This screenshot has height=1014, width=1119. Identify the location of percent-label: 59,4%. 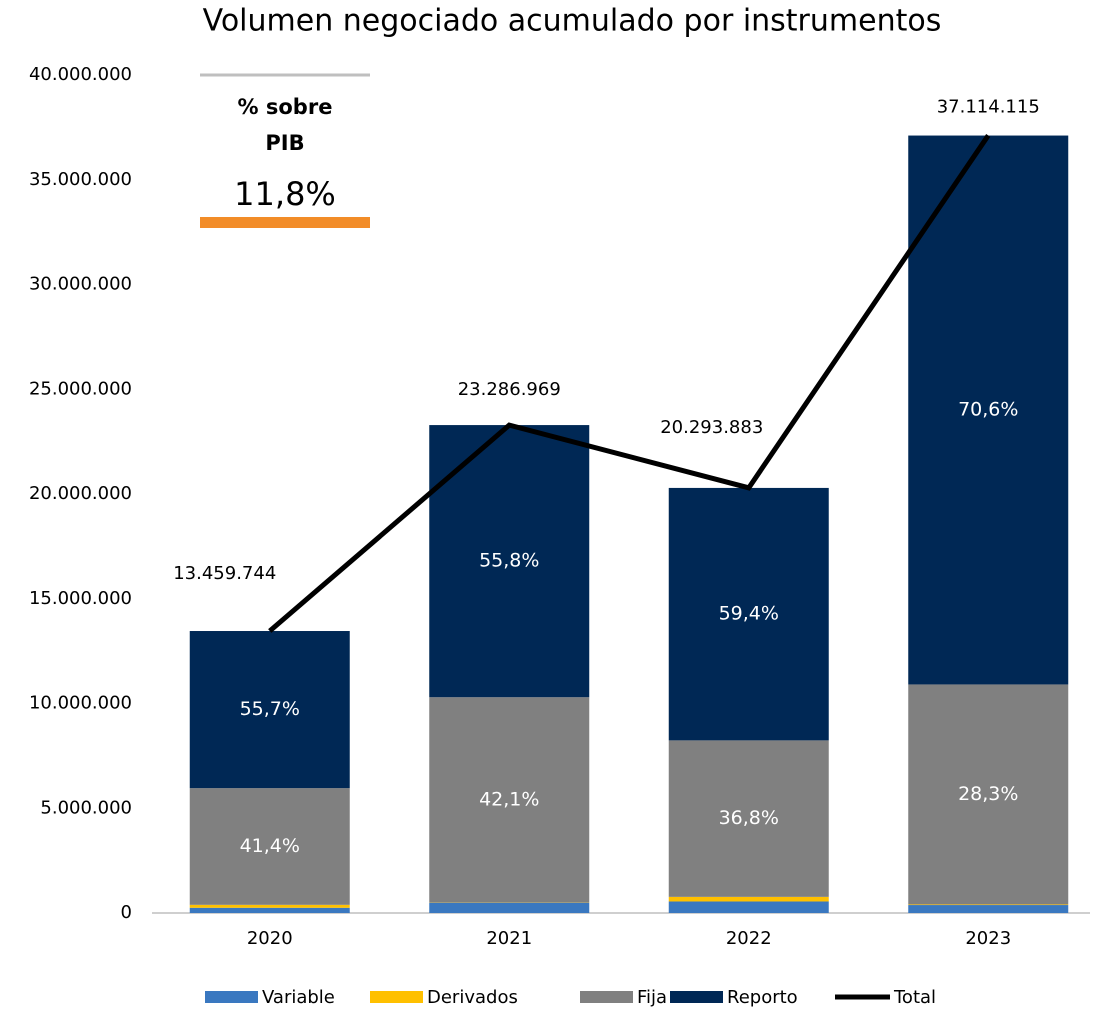
(749, 614).